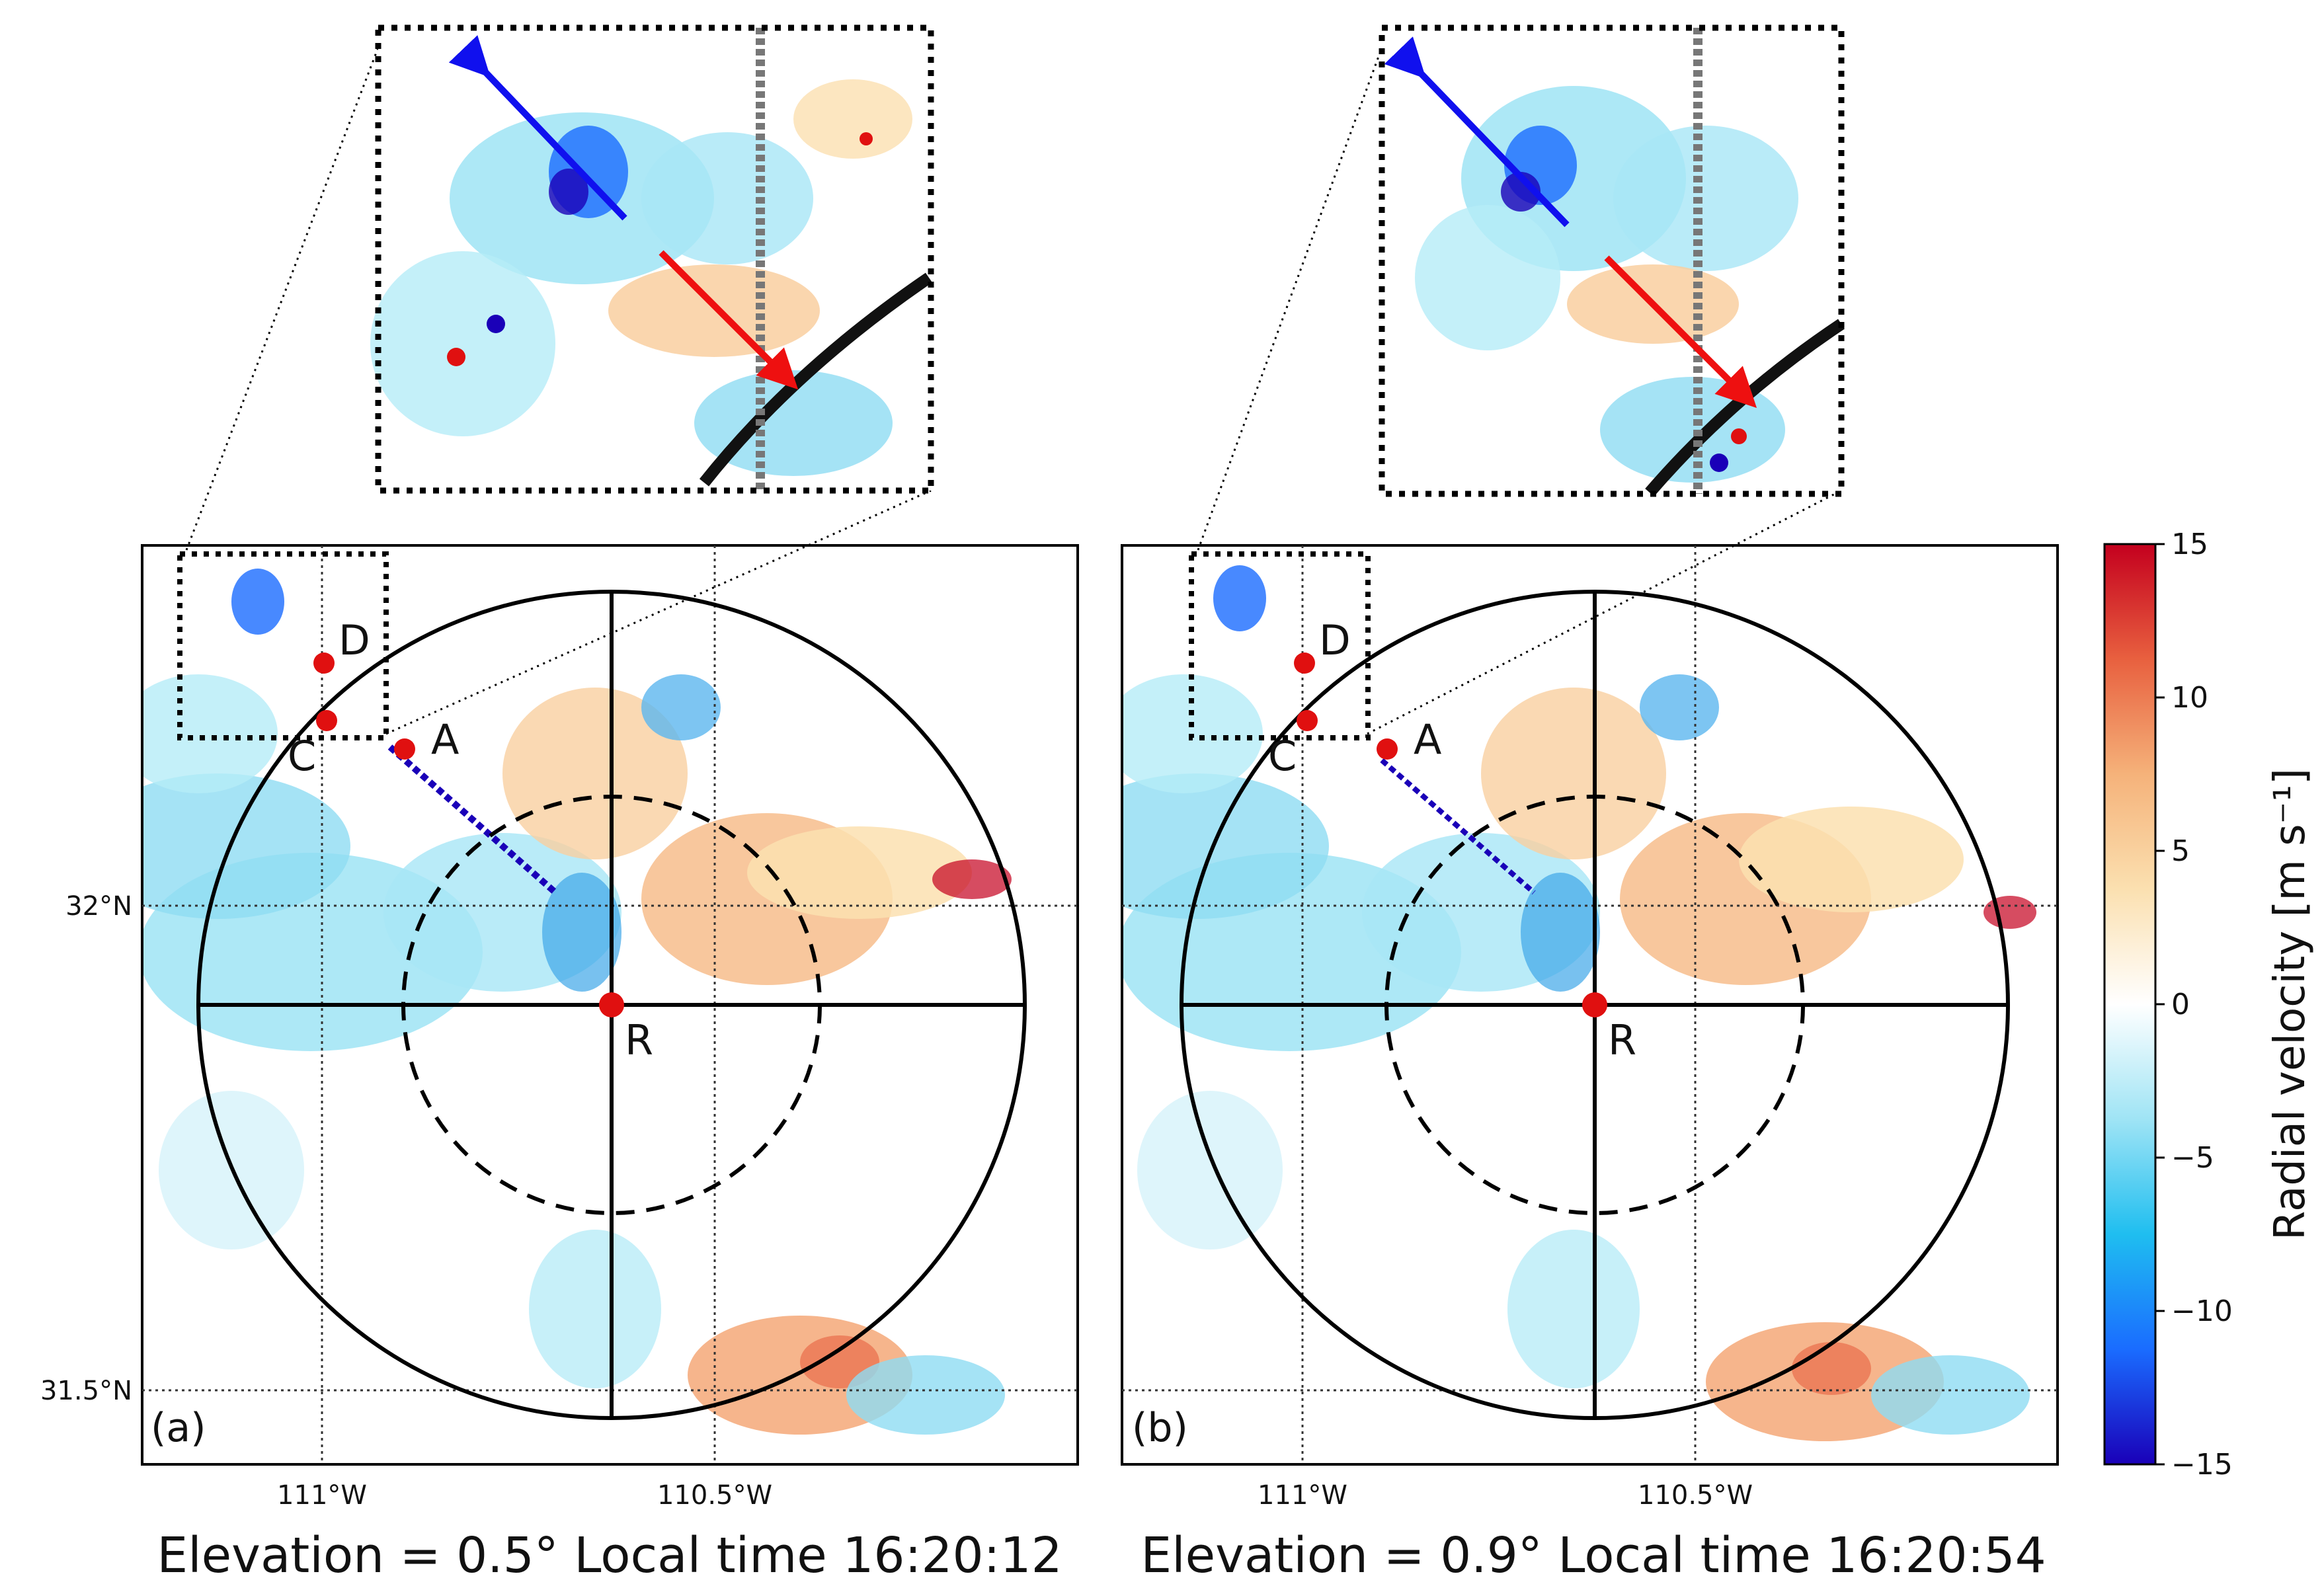  Describe the element at coordinates (1427, 739) in the screenshot. I see `panel-b-label-a: A` at that location.